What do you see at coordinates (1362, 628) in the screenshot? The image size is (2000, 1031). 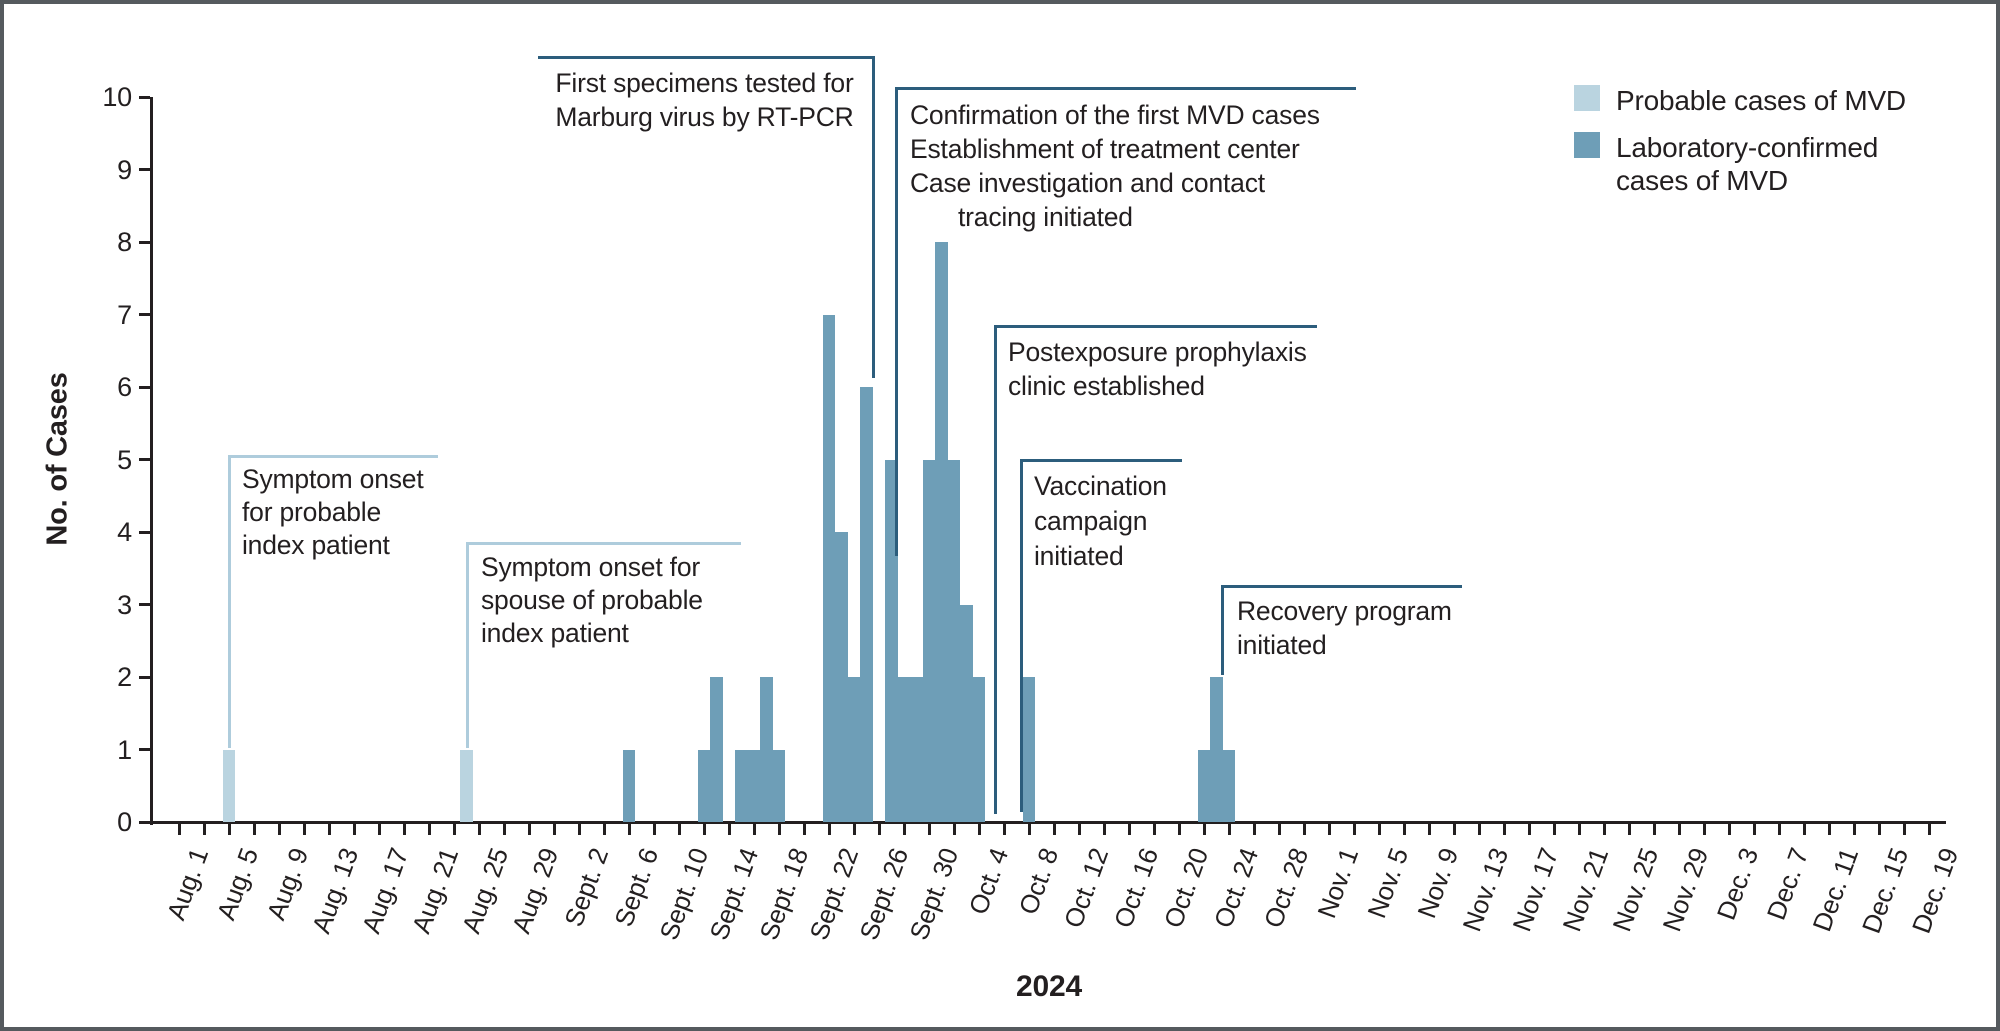 I see `annotation-text: Recovery program initiated` at bounding box center [1362, 628].